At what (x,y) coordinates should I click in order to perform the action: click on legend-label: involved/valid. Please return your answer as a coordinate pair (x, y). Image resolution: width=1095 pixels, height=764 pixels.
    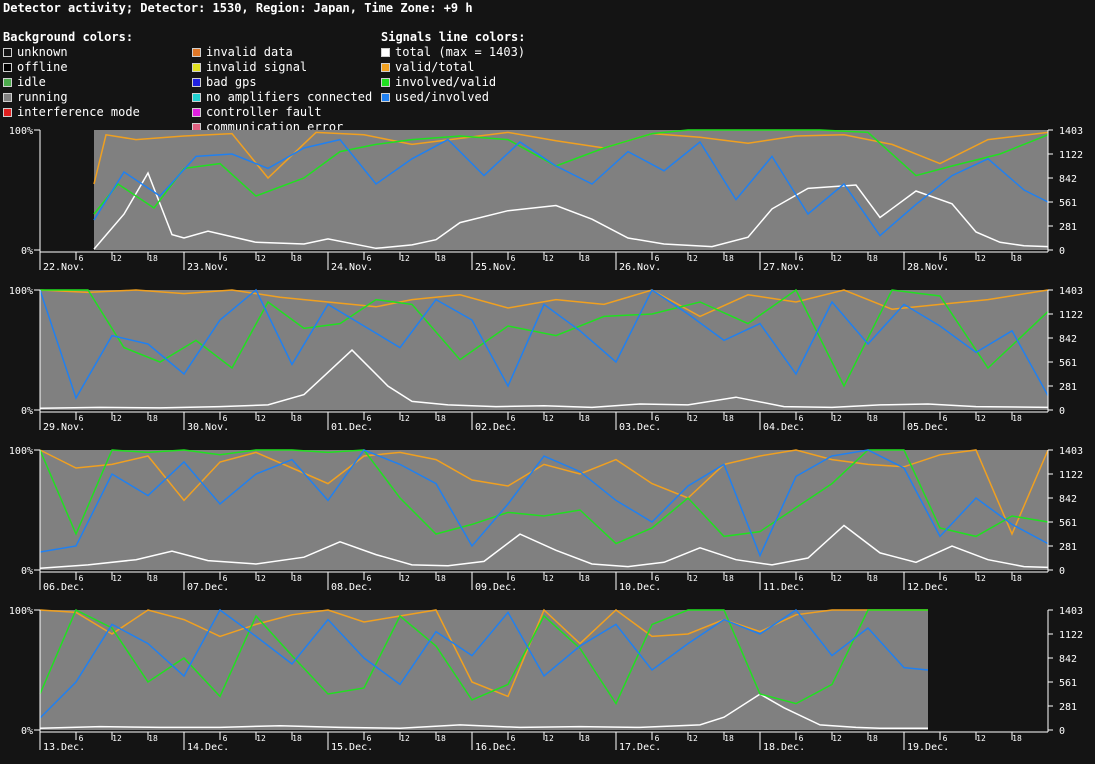
    Looking at the image, I should click on (446, 82).